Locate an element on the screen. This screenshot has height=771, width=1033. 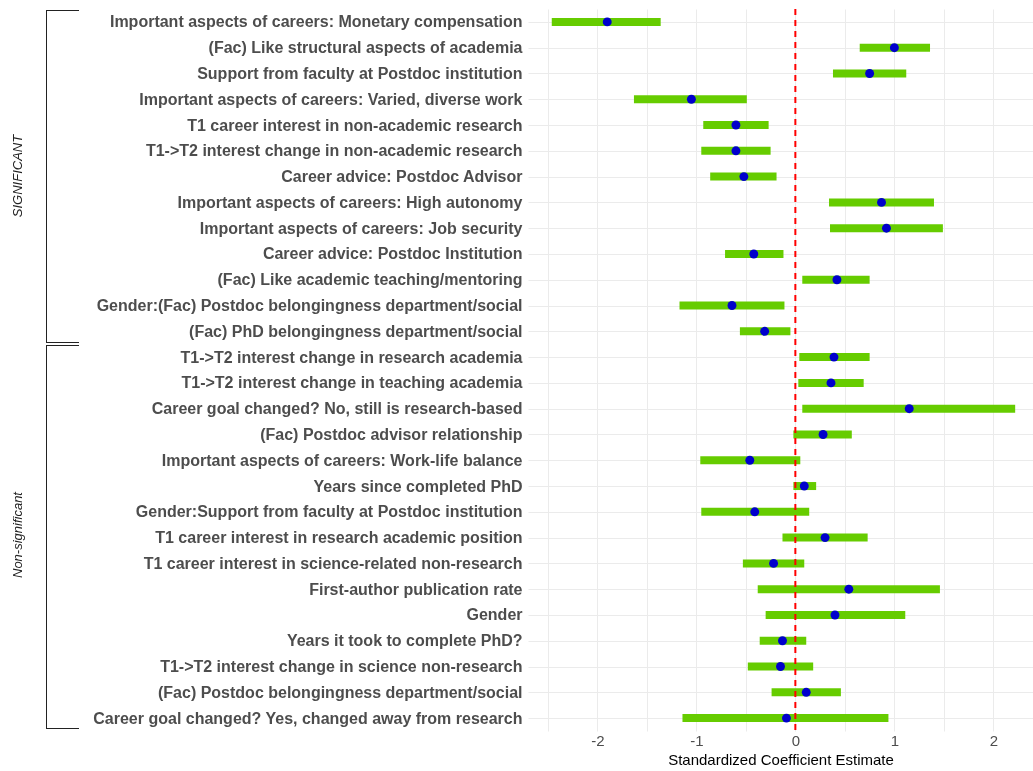
y-tick-label: Gender:(Fac) Postdoc belongingness department/social is located at coordinates (309, 306).